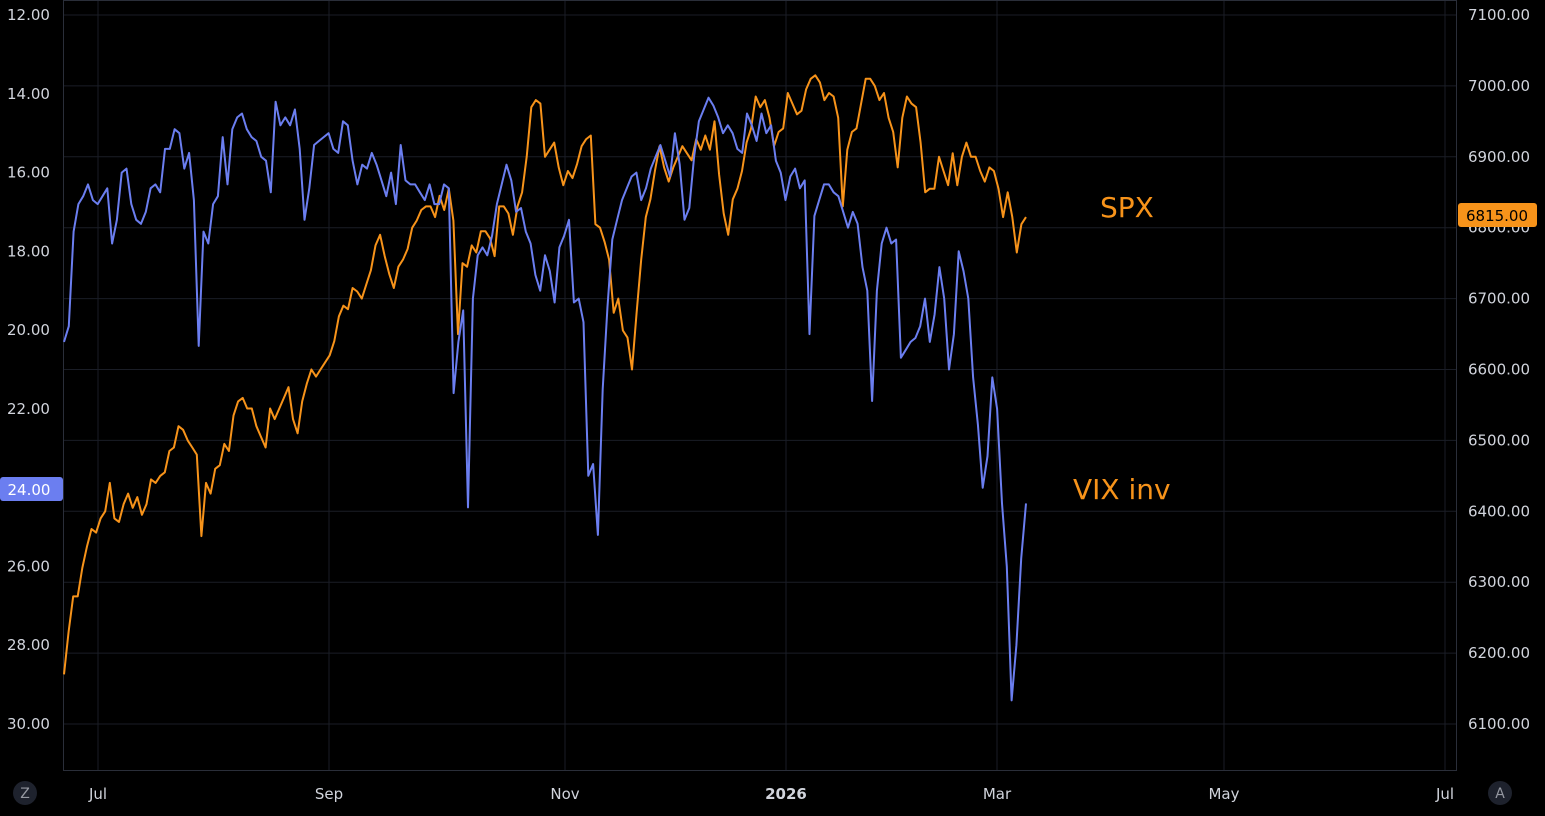  What do you see at coordinates (1499, 724) in the screenshot?
I see `right-tick-label: 6100.00` at bounding box center [1499, 724].